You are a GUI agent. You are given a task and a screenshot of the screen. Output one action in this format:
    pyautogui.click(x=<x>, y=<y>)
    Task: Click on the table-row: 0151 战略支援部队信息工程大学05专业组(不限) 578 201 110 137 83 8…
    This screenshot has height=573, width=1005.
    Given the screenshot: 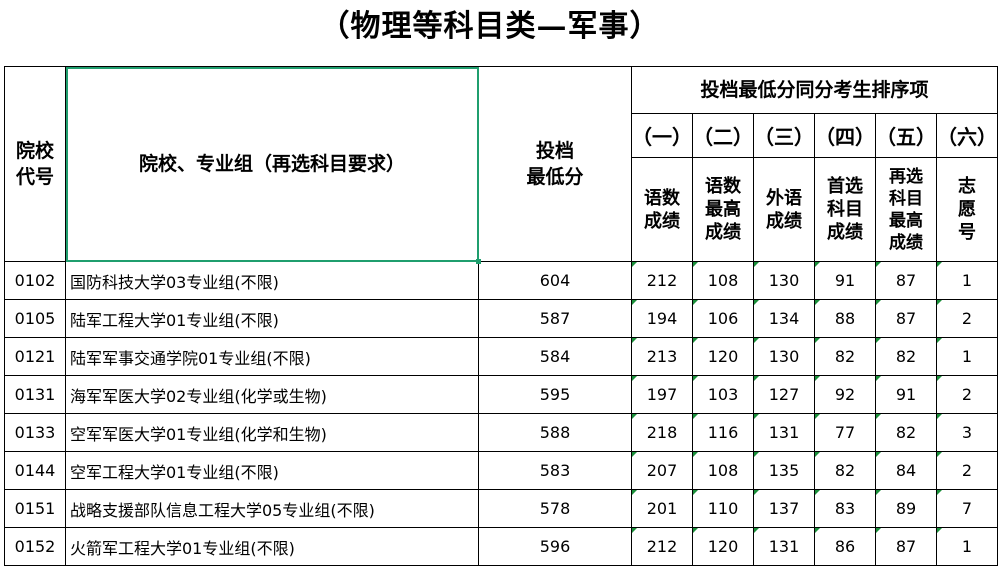 What is the action you would take?
    pyautogui.click(x=501, y=508)
    